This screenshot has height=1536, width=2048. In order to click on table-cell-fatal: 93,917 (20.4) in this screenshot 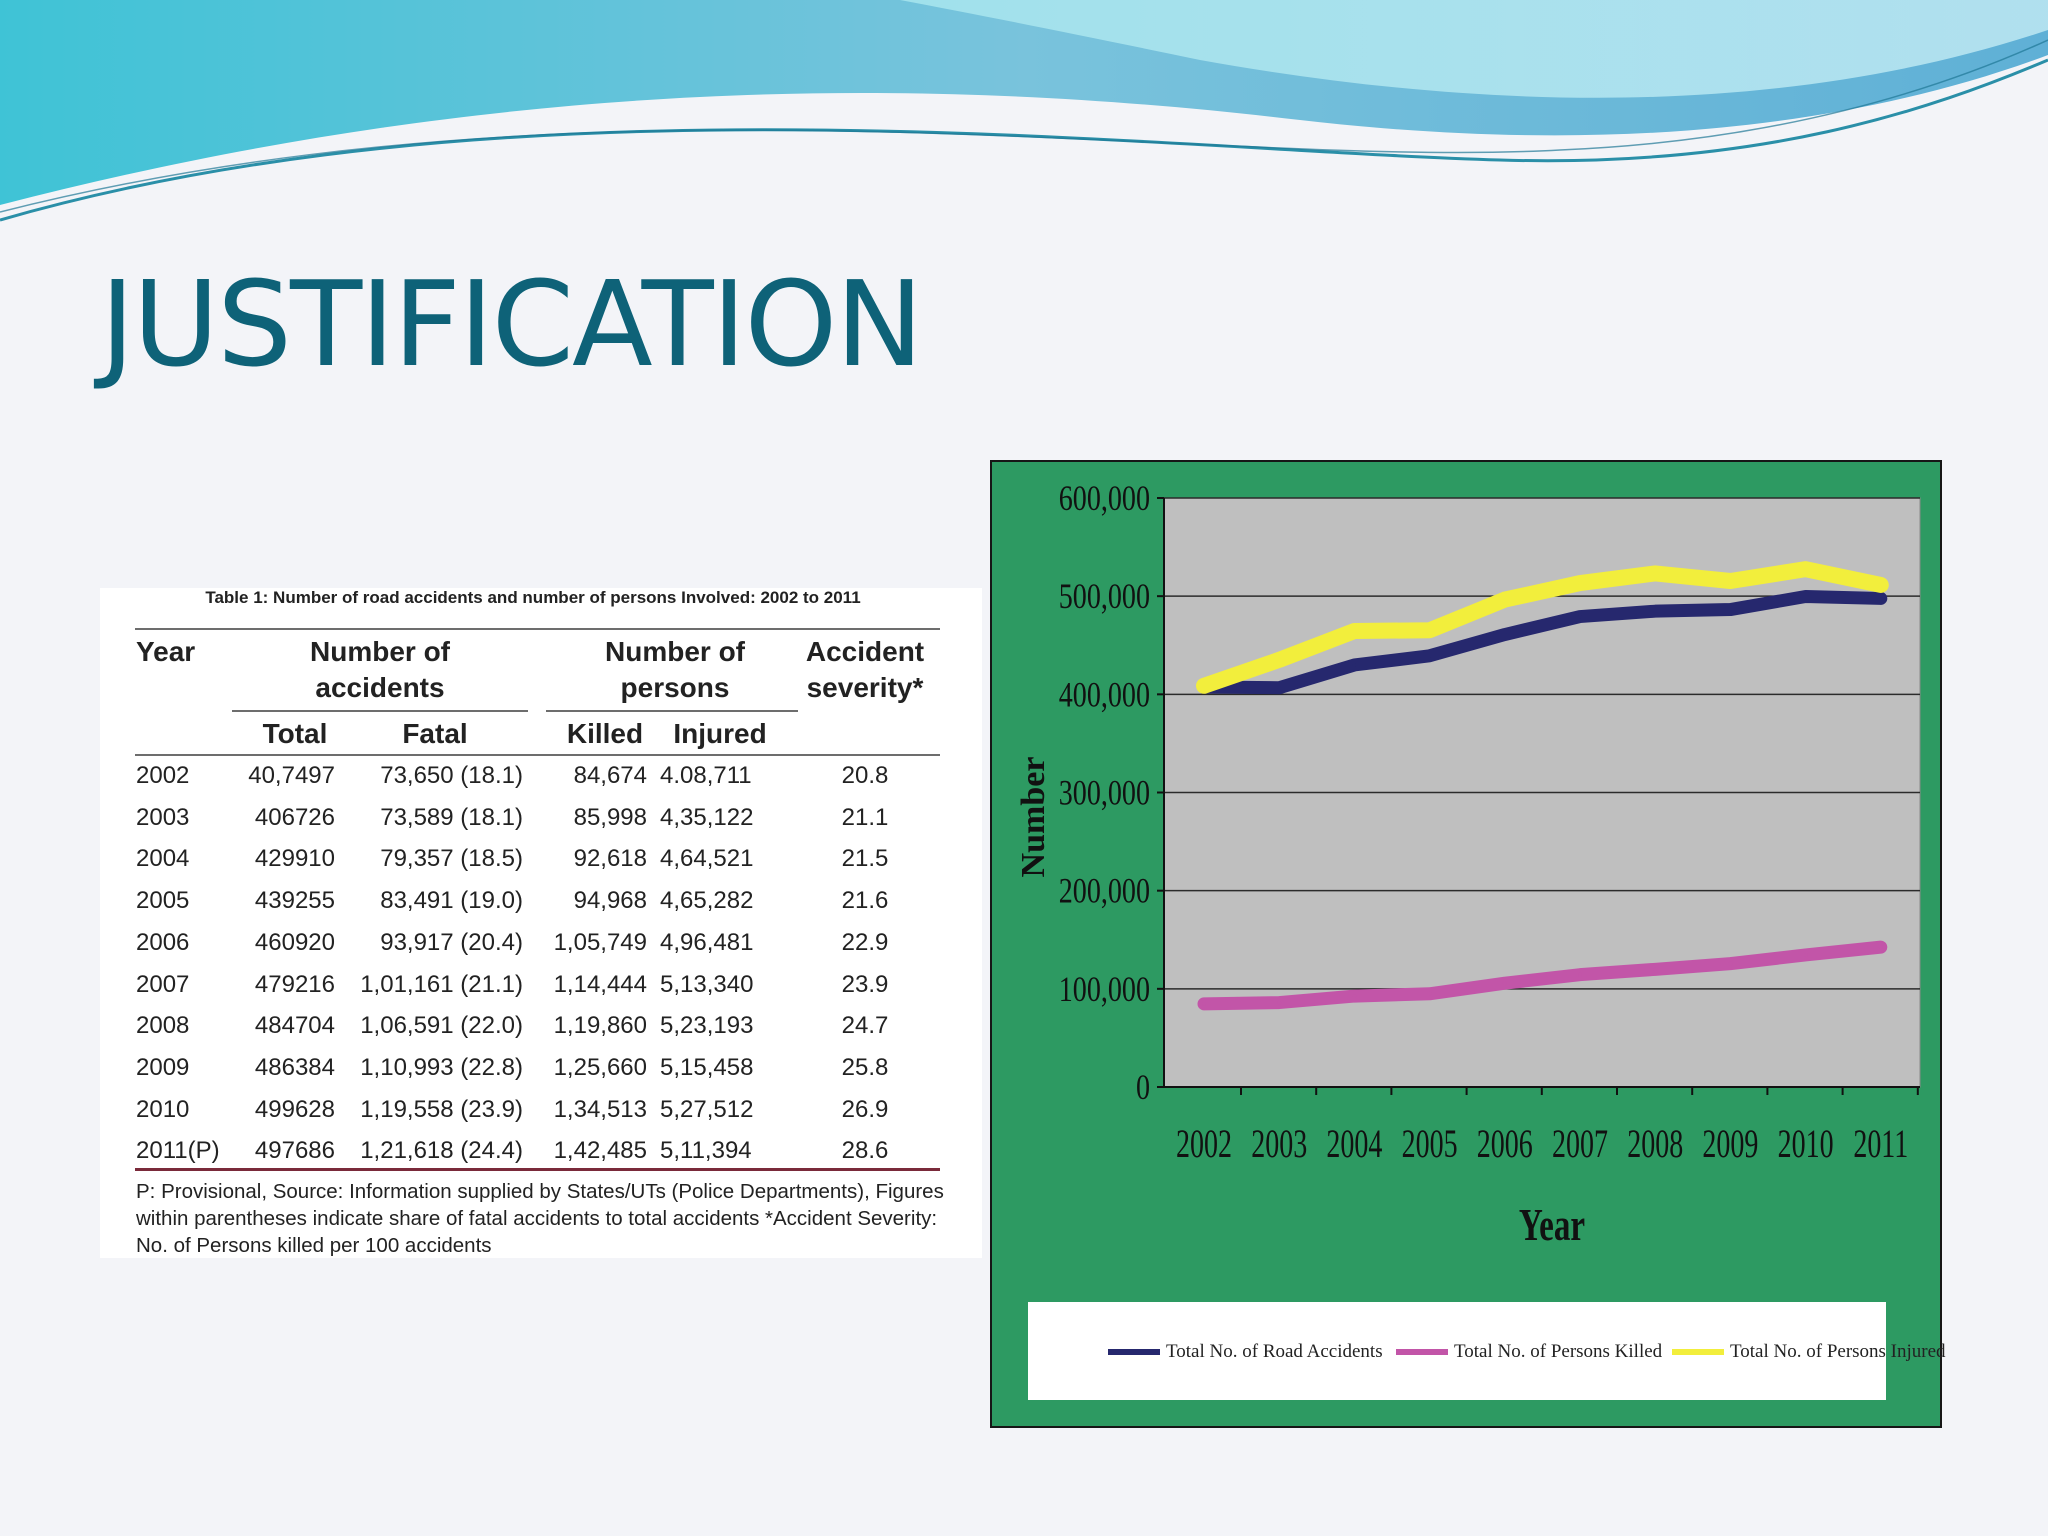, I will do `click(451, 942)`.